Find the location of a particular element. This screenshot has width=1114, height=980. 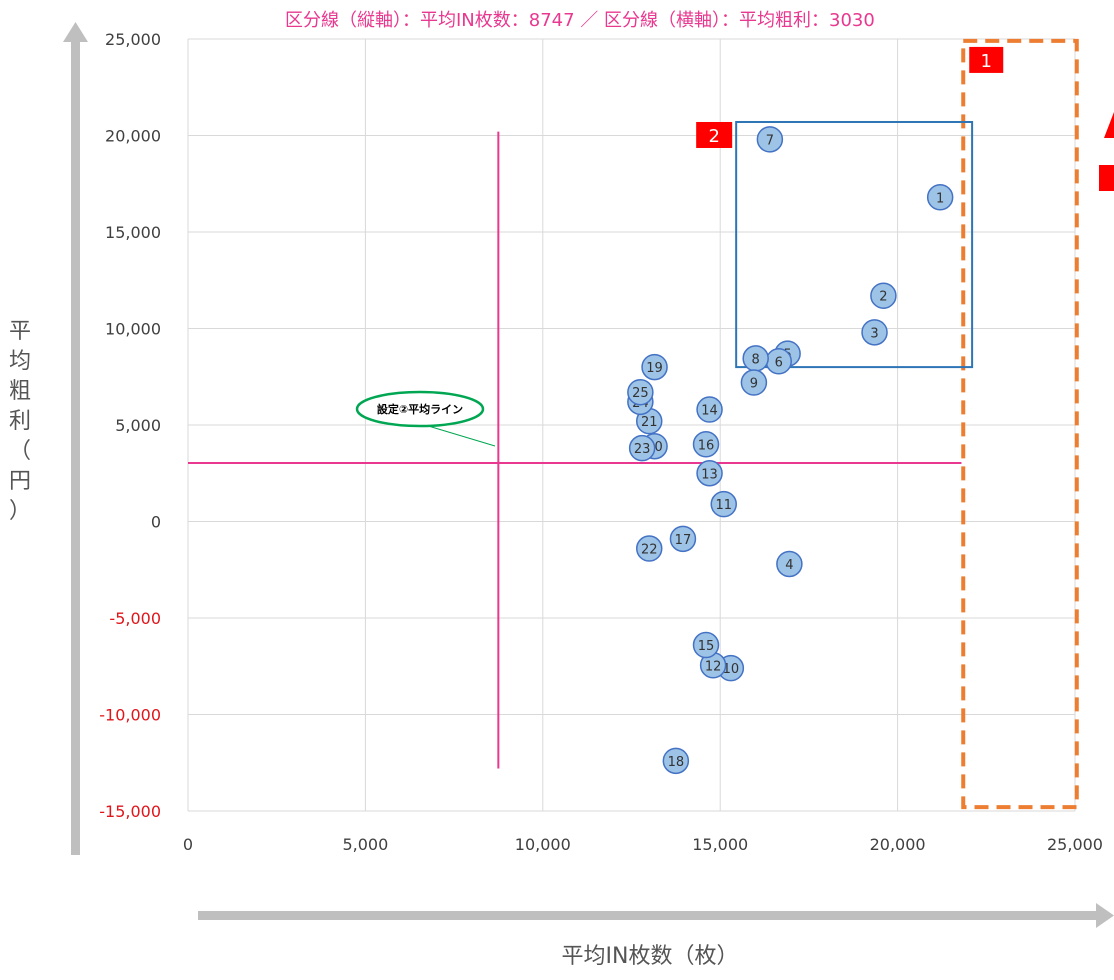

x-tick-labels: 0 5,000 10,000 15,000 20,000 25,000 is located at coordinates (643, 844).